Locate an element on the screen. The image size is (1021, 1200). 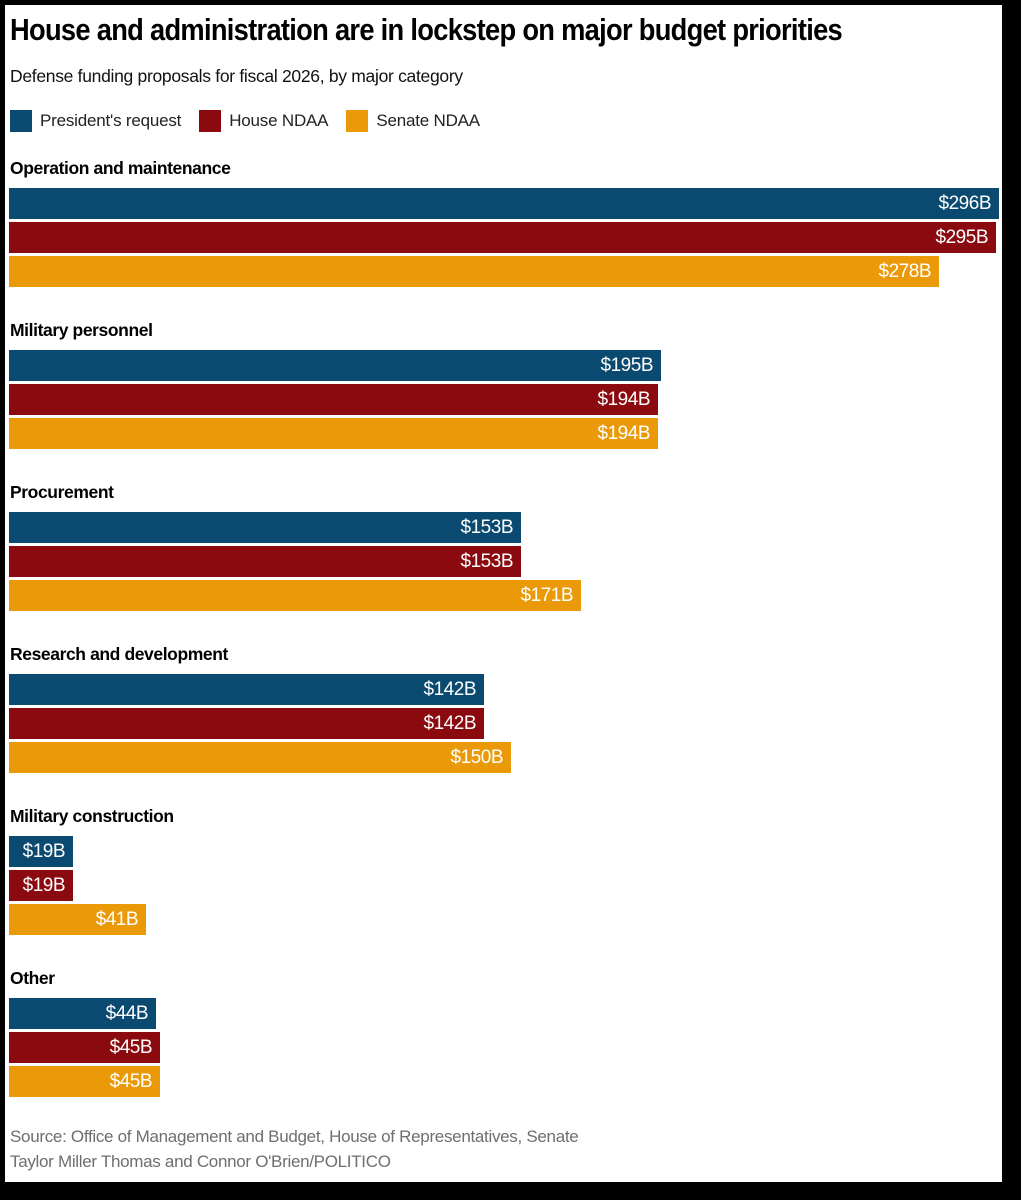
category-group-military-personnel: Military personnel $195B $194B $194B is located at coordinates (505, 384).